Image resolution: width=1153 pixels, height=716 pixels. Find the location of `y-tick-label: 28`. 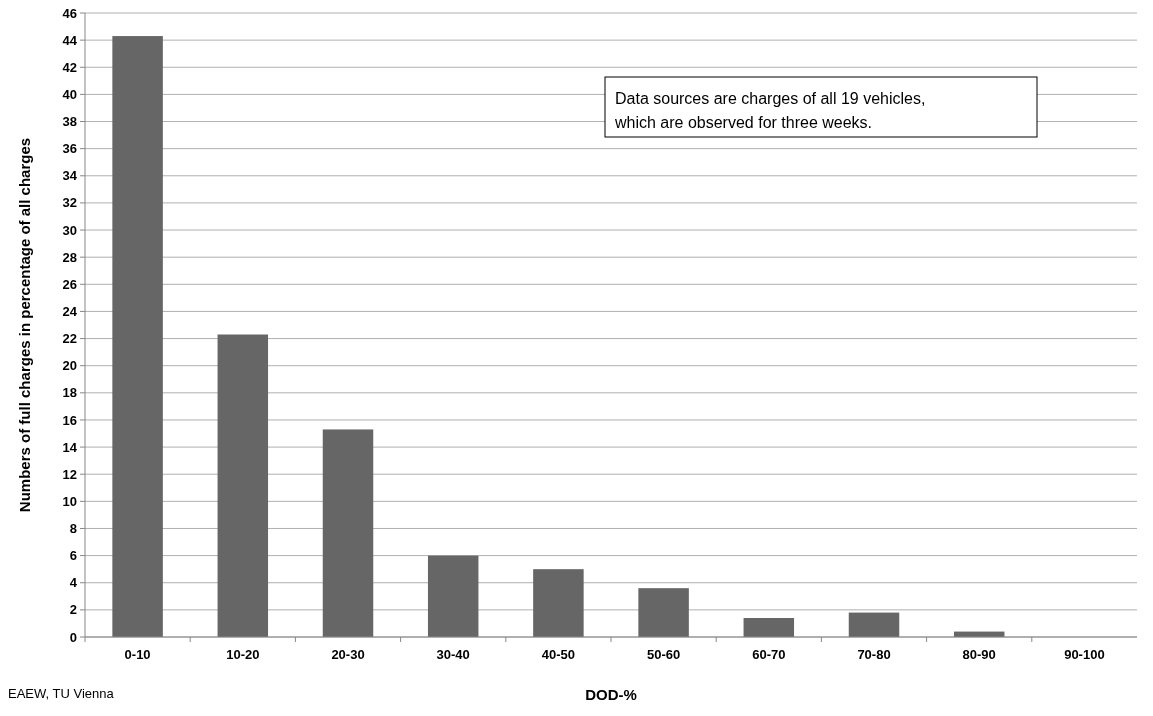

y-tick-label: 28 is located at coordinates (69, 257).